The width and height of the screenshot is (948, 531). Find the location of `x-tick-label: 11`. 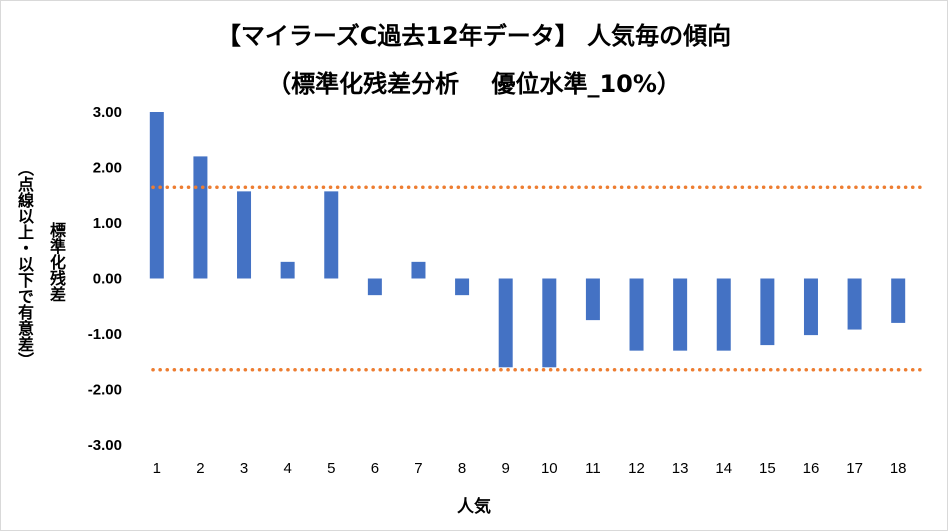

x-tick-label: 11 is located at coordinates (593, 468).